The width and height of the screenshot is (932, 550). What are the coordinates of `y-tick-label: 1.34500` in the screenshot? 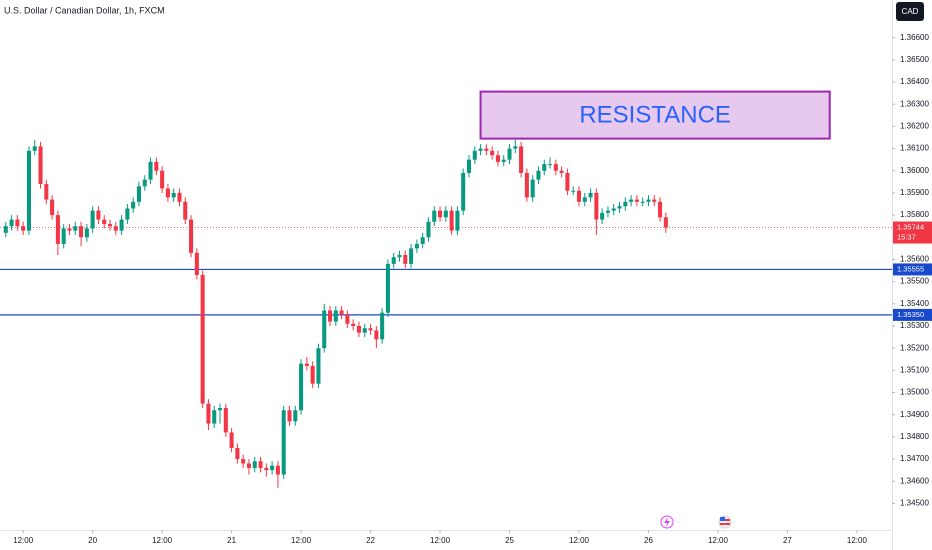 It's located at (914, 502).